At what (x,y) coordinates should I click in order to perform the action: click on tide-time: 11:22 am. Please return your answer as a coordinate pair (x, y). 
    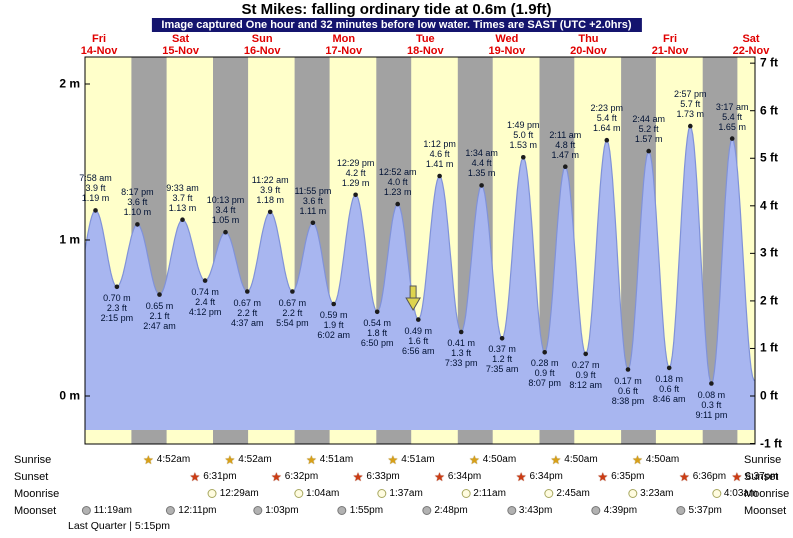
    Looking at the image, I should click on (270, 179).